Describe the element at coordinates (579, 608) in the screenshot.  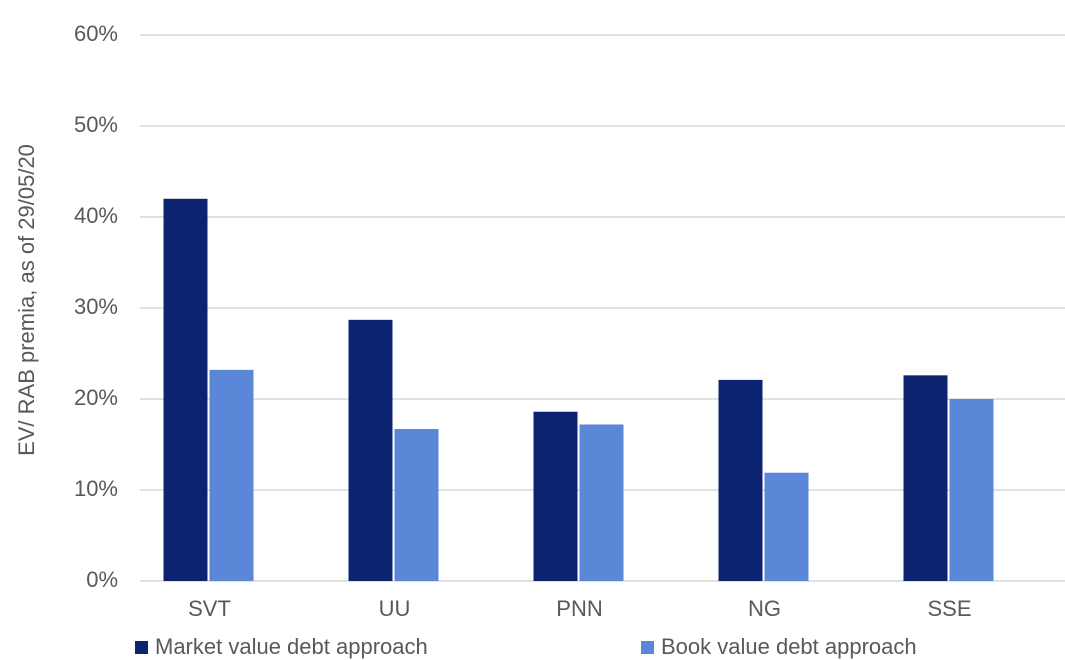
I see `x-tick-label: PNN` at that location.